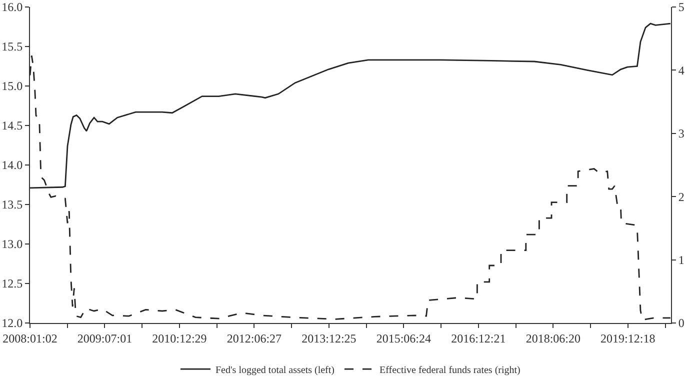  I want to click on y-tick-label: 16.0, so click(12, 7).